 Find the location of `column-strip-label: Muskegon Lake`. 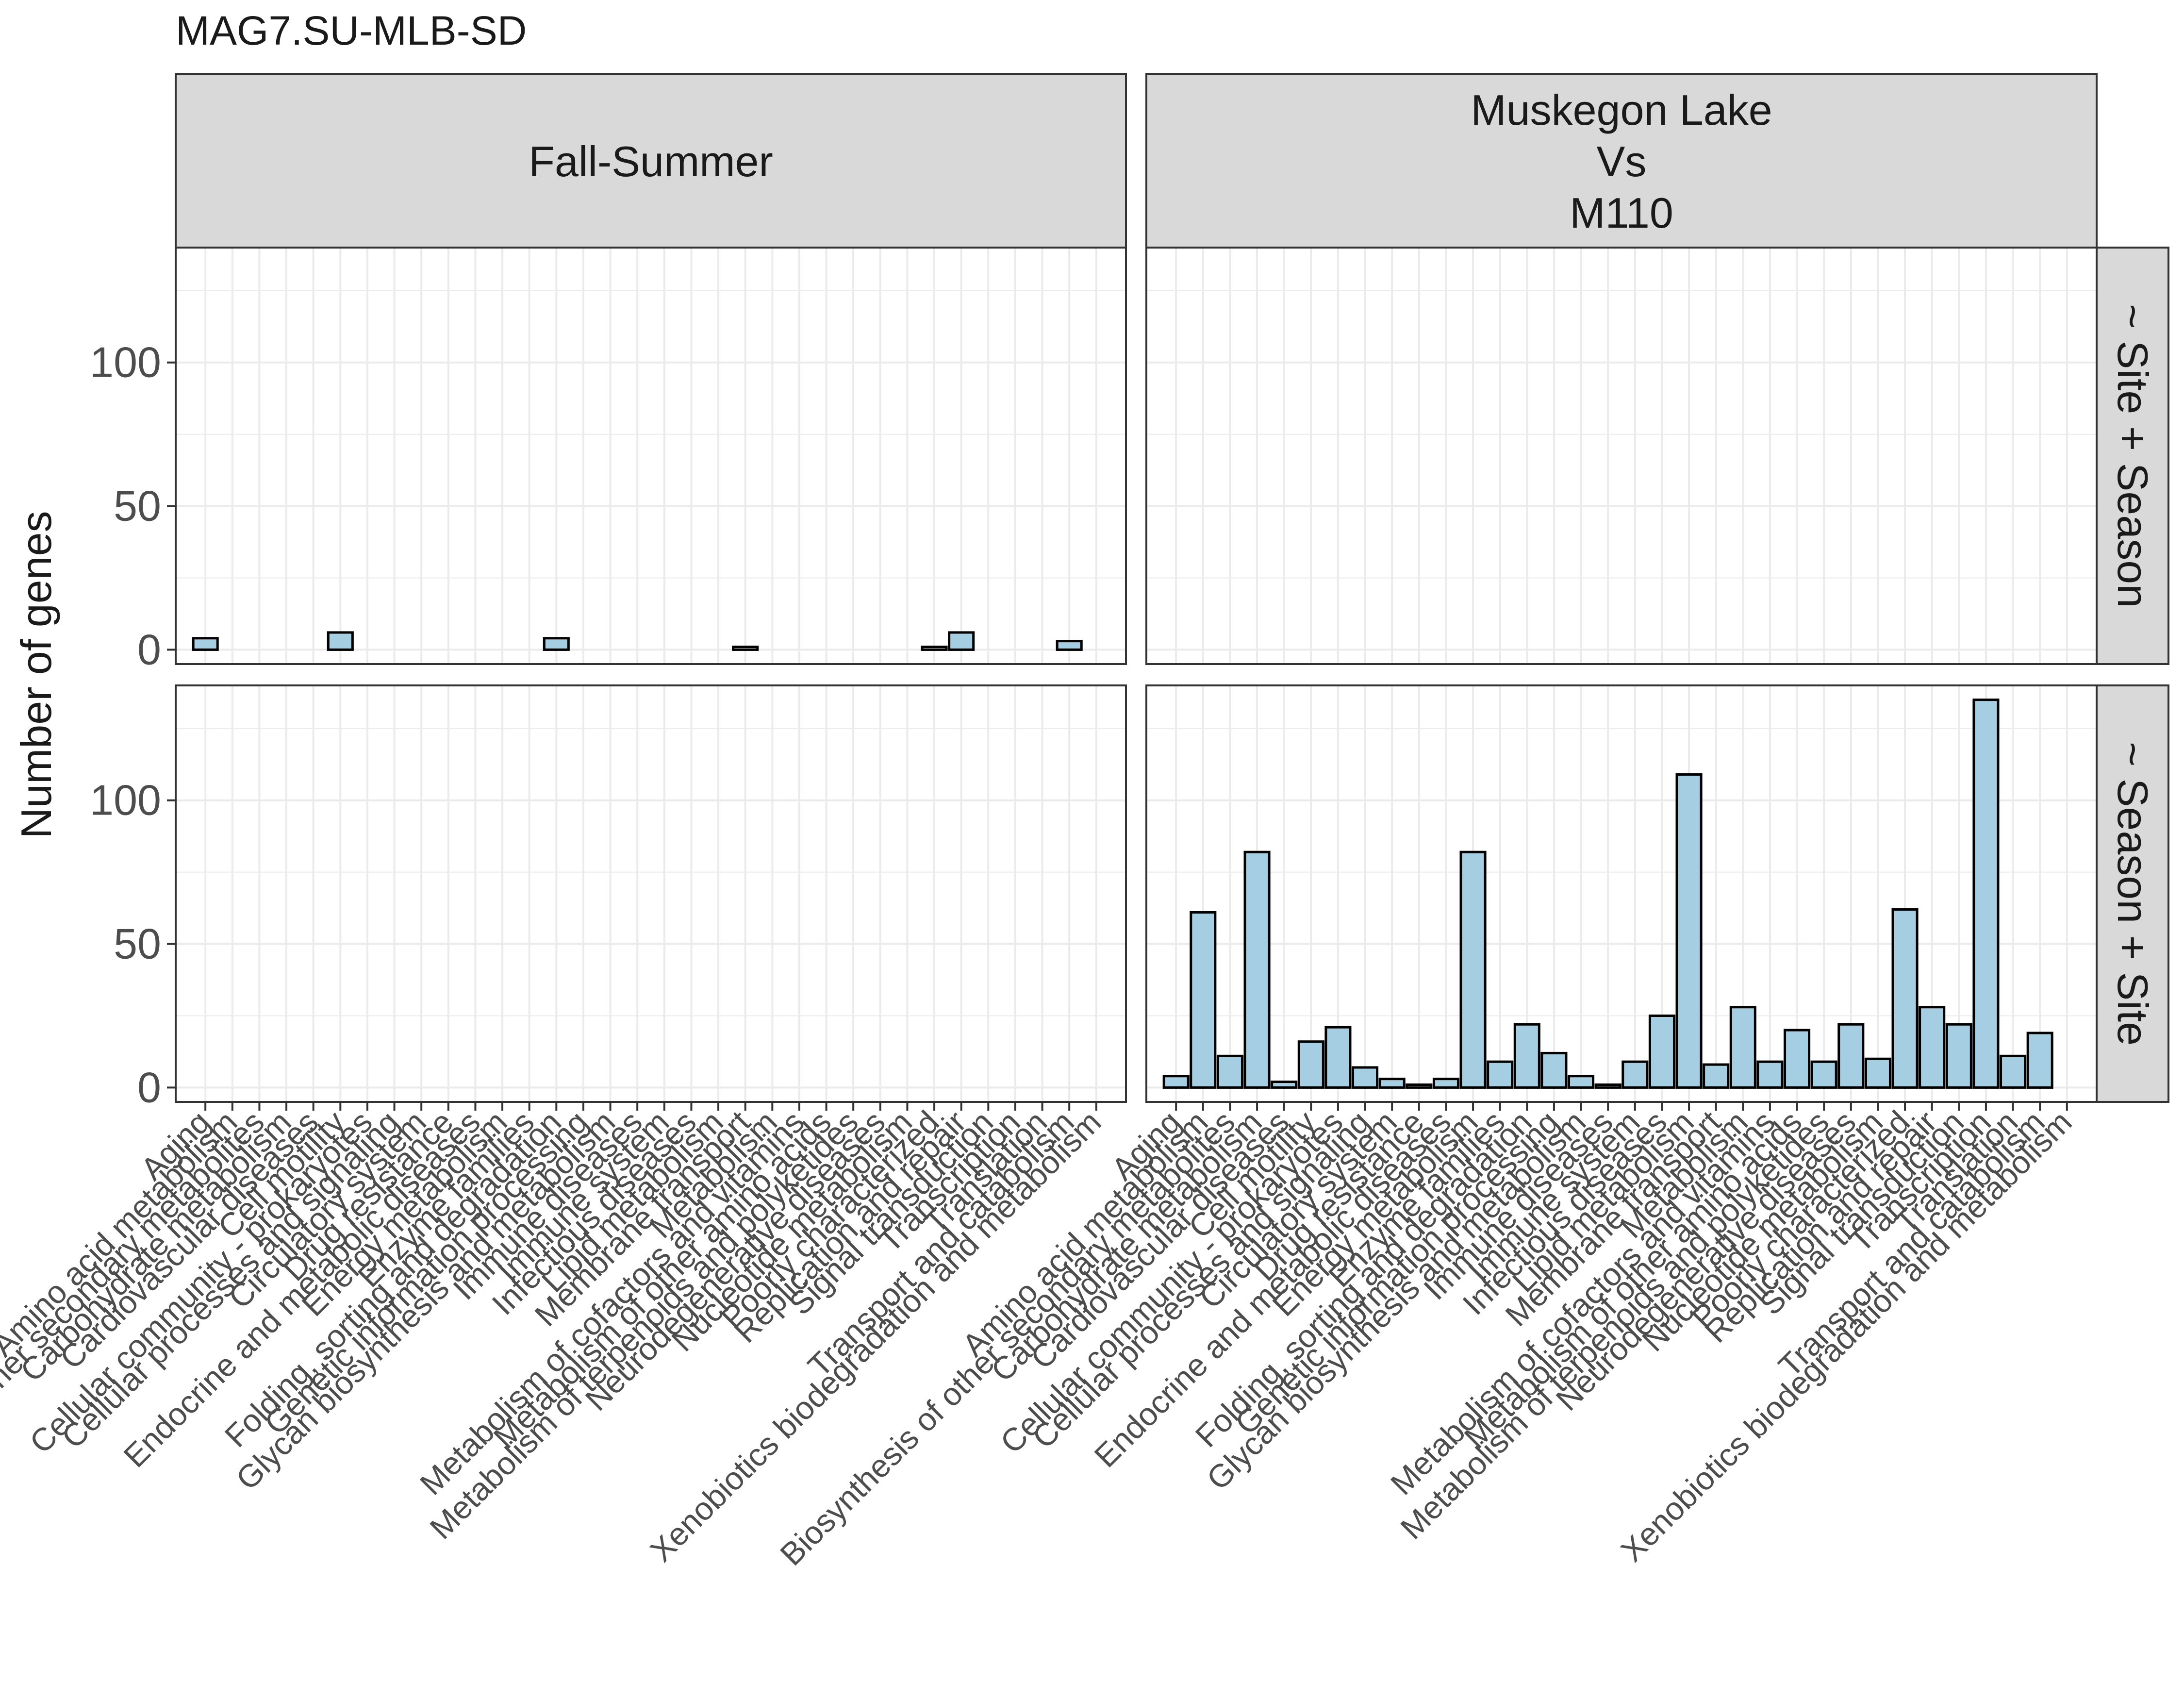

column-strip-label: Muskegon Lake is located at coordinates (1621, 110).